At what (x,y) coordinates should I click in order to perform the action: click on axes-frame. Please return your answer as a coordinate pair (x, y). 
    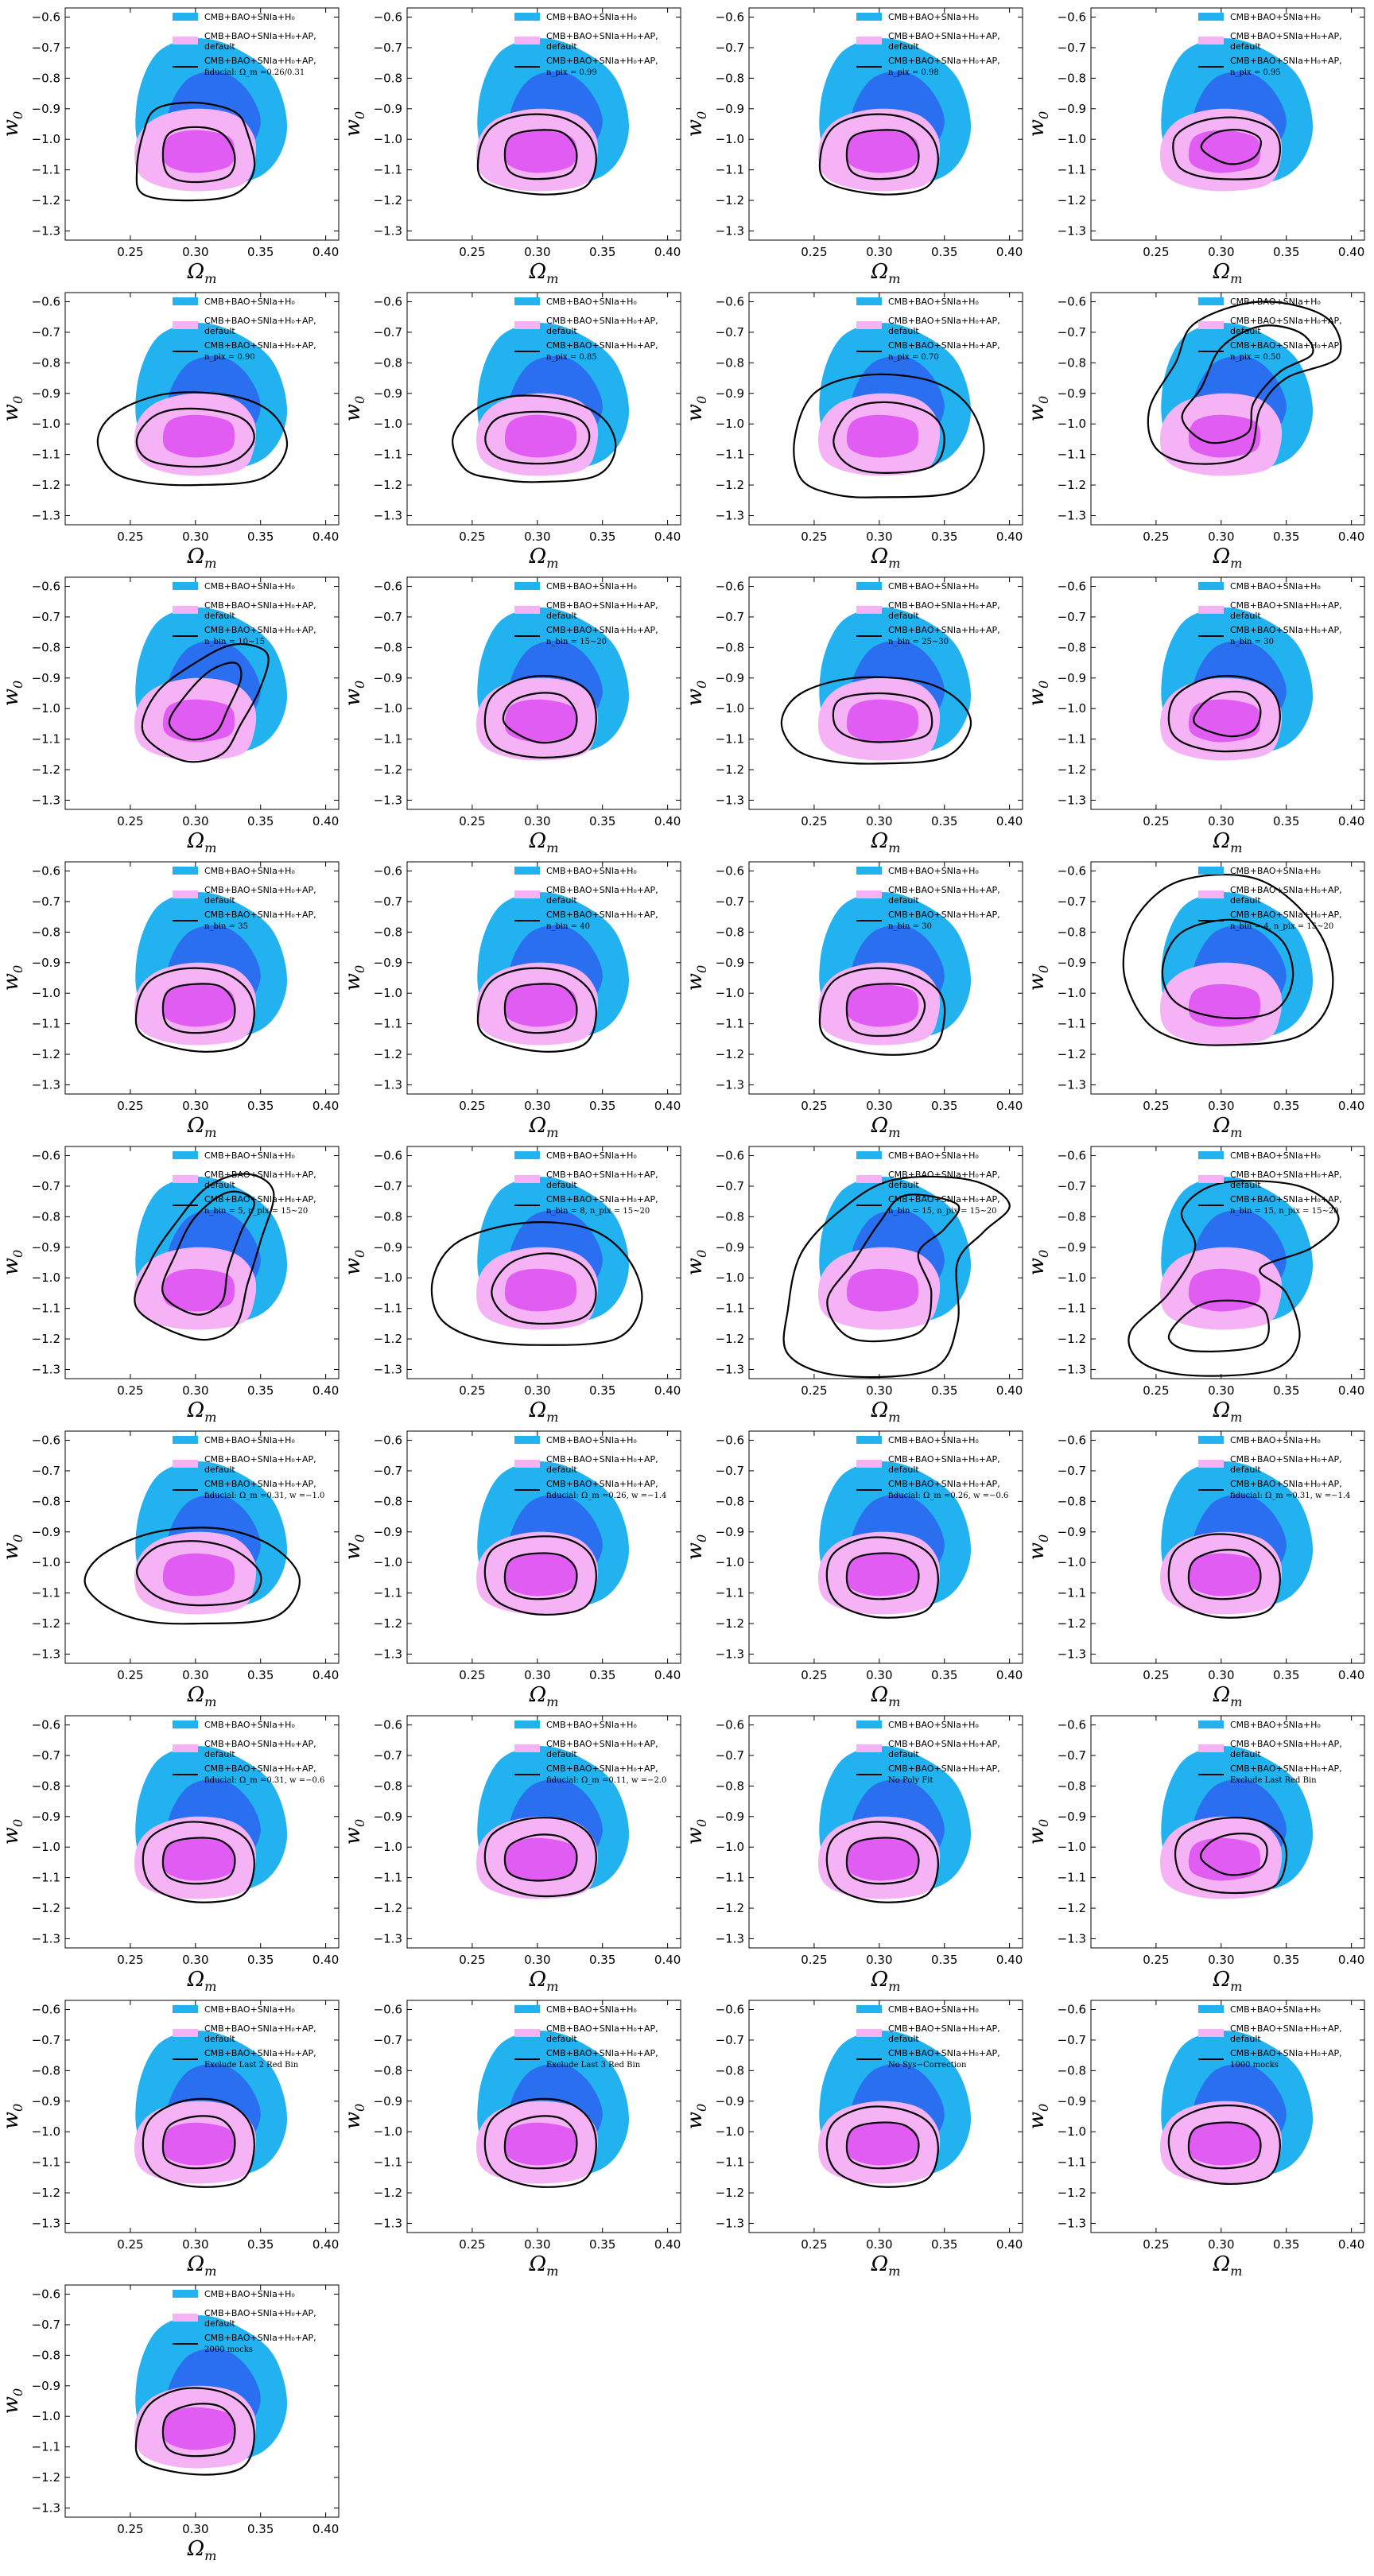
    Looking at the image, I should click on (885, 693).